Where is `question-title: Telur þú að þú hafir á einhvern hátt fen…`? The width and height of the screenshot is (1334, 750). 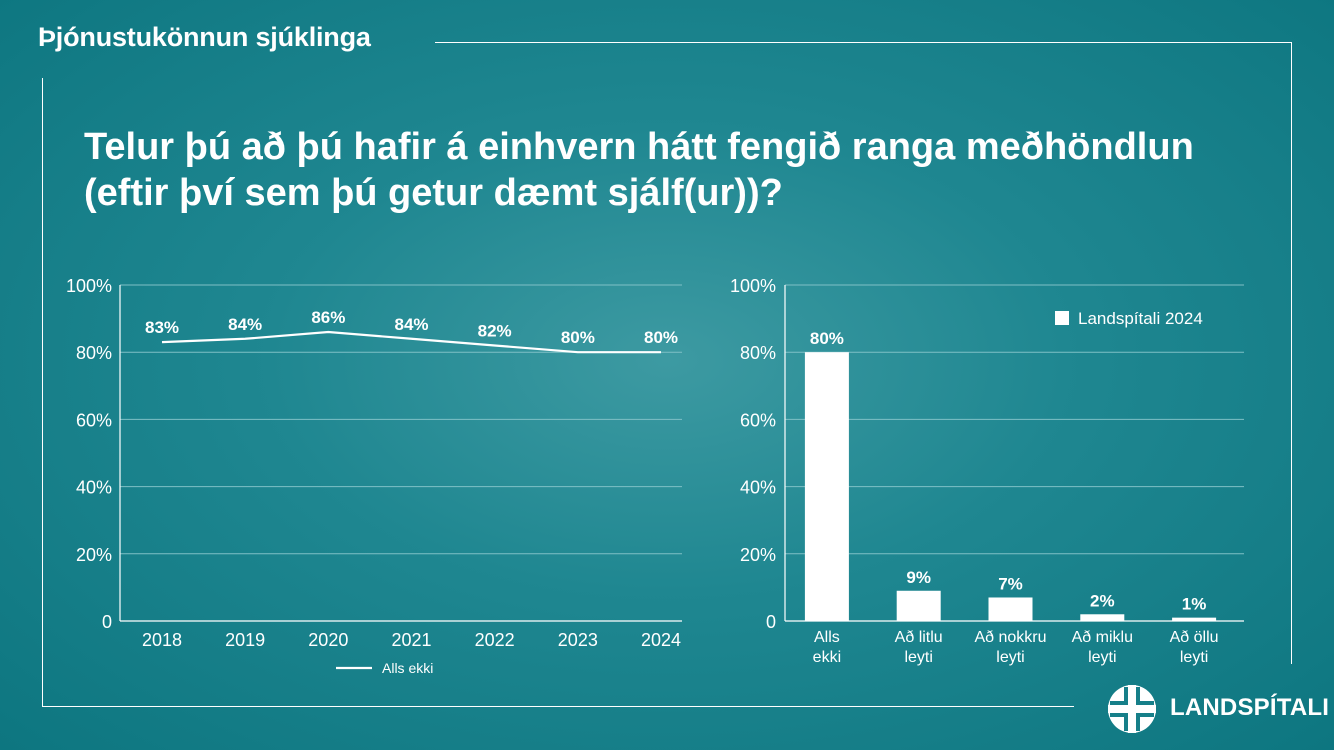
question-title: Telur þú að þú hafir á einhvern hátt fen… is located at coordinates (684, 170).